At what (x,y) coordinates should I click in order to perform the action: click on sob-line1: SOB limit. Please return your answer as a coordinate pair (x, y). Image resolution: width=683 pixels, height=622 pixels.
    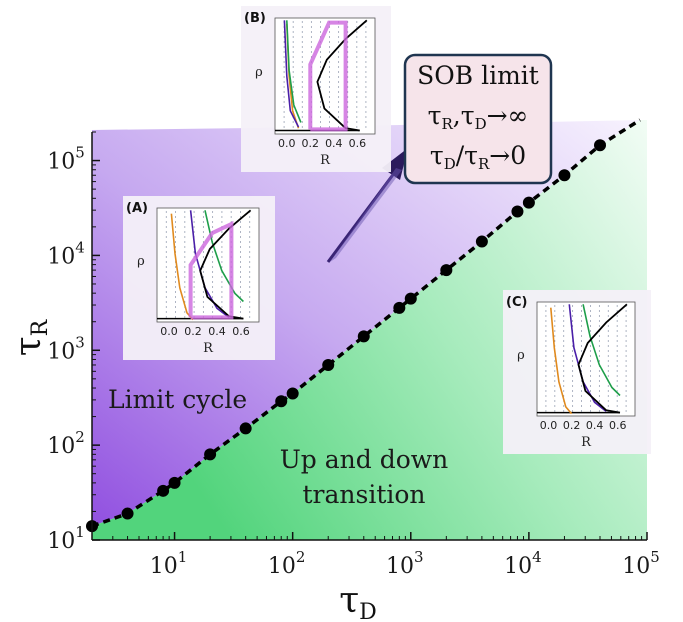
    Looking at the image, I should click on (478, 75).